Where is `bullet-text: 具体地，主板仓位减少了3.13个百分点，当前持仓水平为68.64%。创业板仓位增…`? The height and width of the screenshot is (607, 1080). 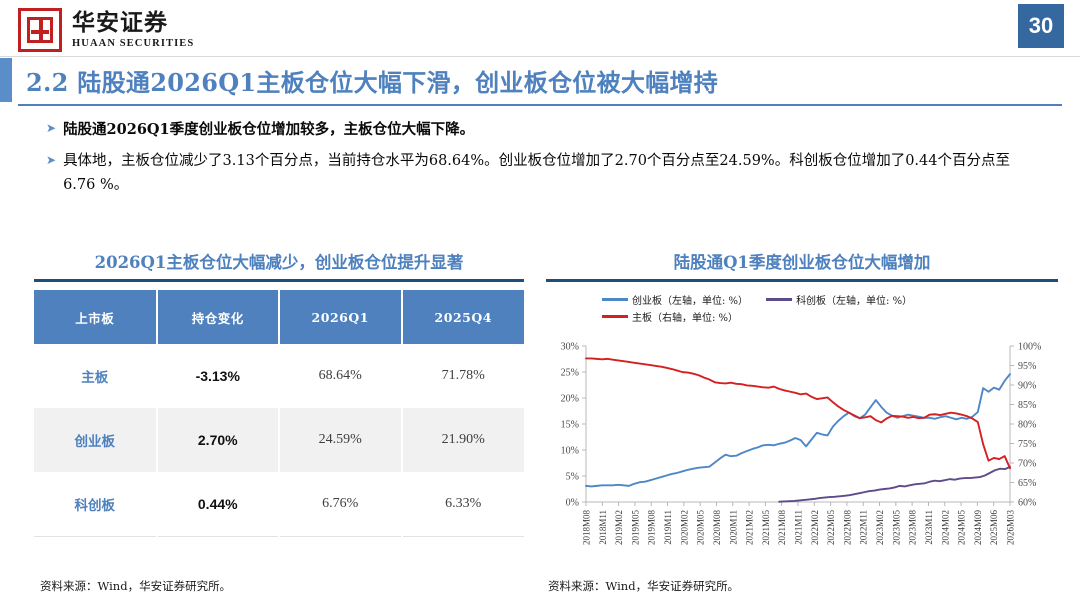 bullet-text: 具体地，主板仓位减少了3.13个百分点，当前持仓水平为68.64%。创业板仓位增… is located at coordinates (536, 173).